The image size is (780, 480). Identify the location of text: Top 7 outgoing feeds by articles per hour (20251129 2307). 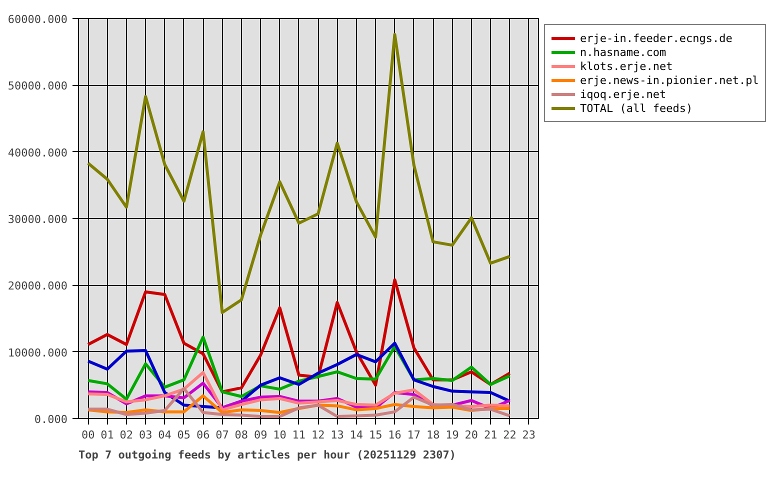
(267, 455).